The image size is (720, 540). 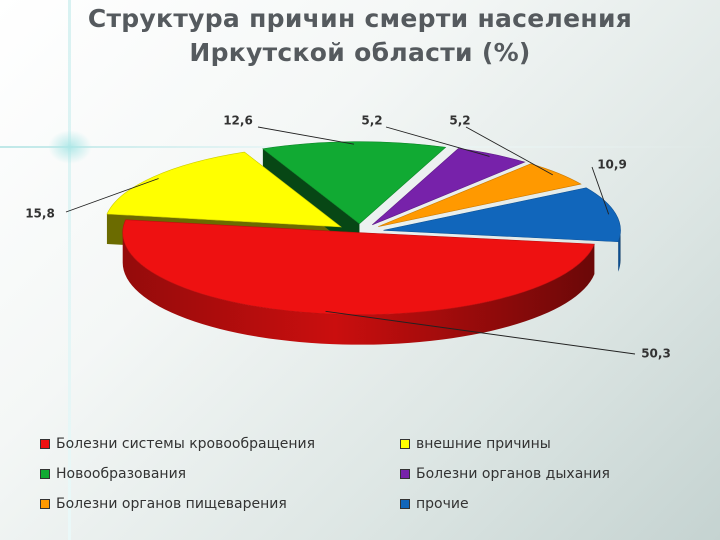 I want to click on legend-label: Болезни системы кровообращения, so click(x=186, y=443).